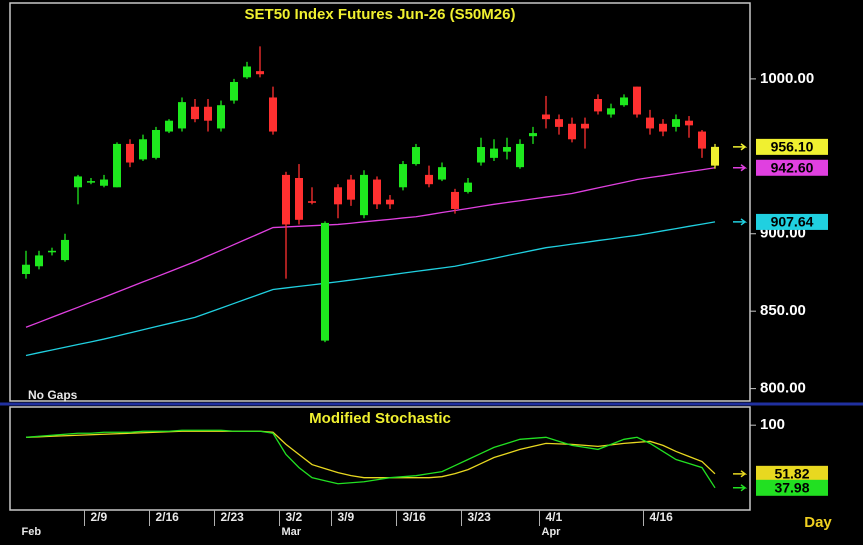  Describe the element at coordinates (818, 522) in the screenshot. I see `period-label: Day` at that location.